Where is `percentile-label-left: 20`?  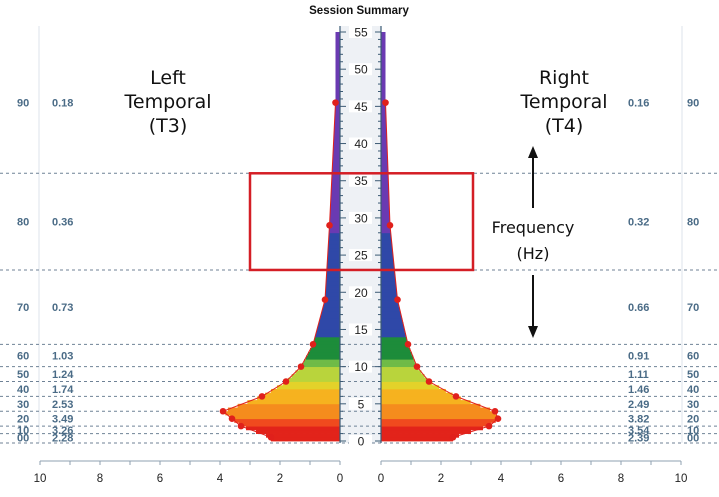
percentile-label-left: 20 is located at coordinates (23, 420).